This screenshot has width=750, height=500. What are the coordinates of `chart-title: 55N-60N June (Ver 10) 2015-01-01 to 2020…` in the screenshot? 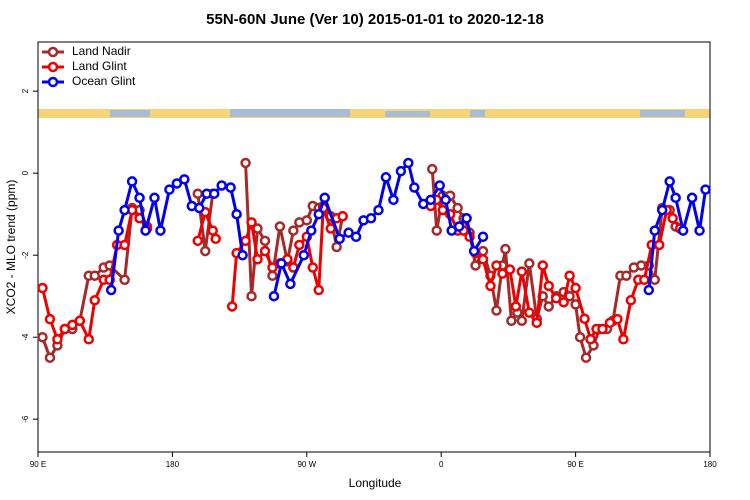 It's located at (375, 19).